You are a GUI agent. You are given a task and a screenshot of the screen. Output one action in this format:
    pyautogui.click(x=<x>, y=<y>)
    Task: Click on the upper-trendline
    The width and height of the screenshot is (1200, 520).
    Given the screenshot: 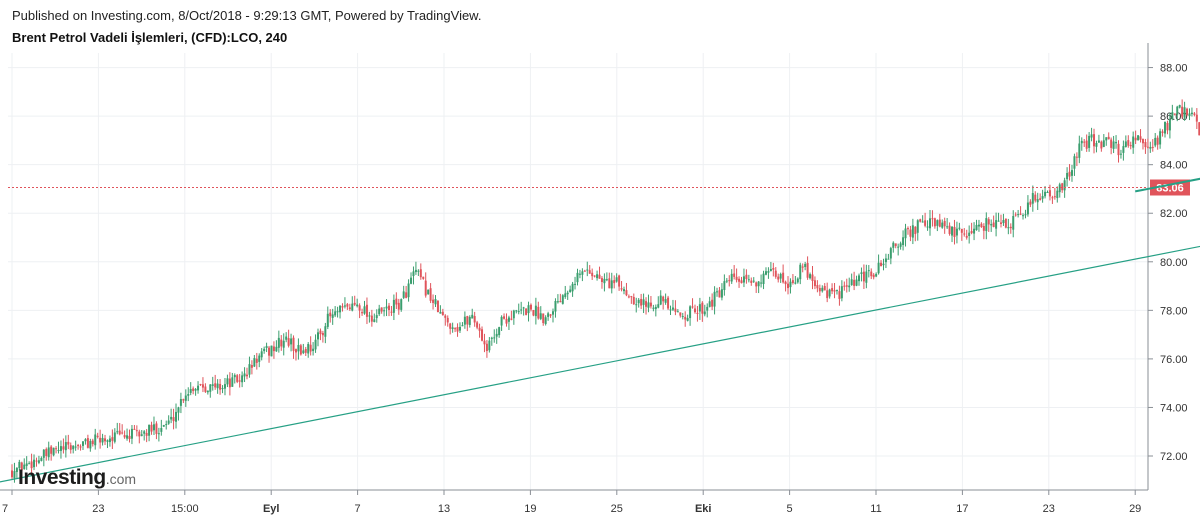 What is the action you would take?
    pyautogui.click(x=1167, y=164)
    